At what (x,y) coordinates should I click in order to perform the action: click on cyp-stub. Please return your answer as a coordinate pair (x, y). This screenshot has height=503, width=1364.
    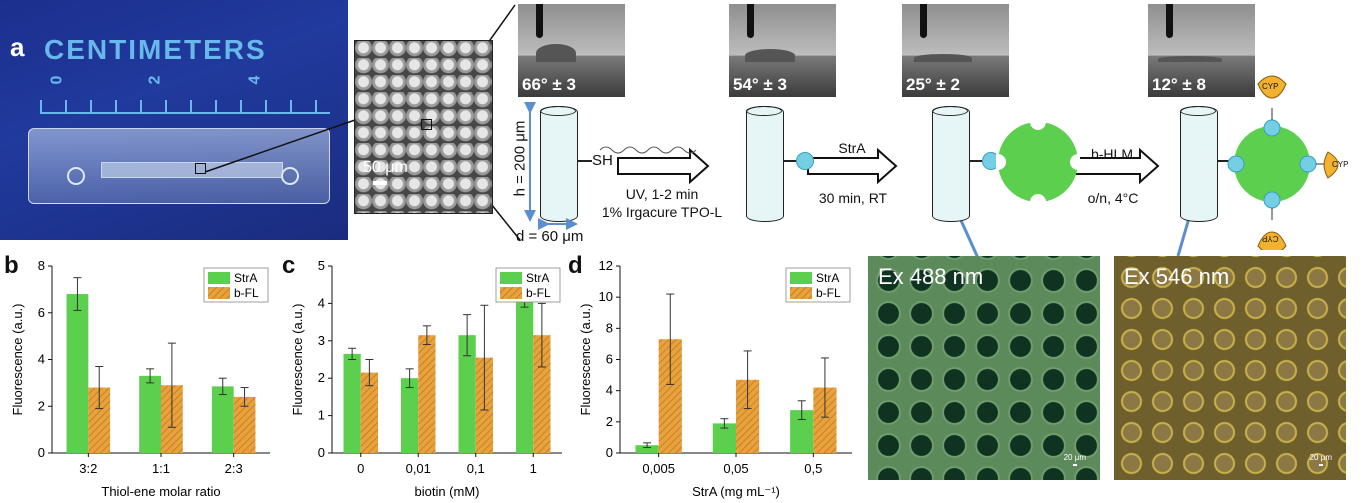
    Looking at the image, I should click on (1224, 161).